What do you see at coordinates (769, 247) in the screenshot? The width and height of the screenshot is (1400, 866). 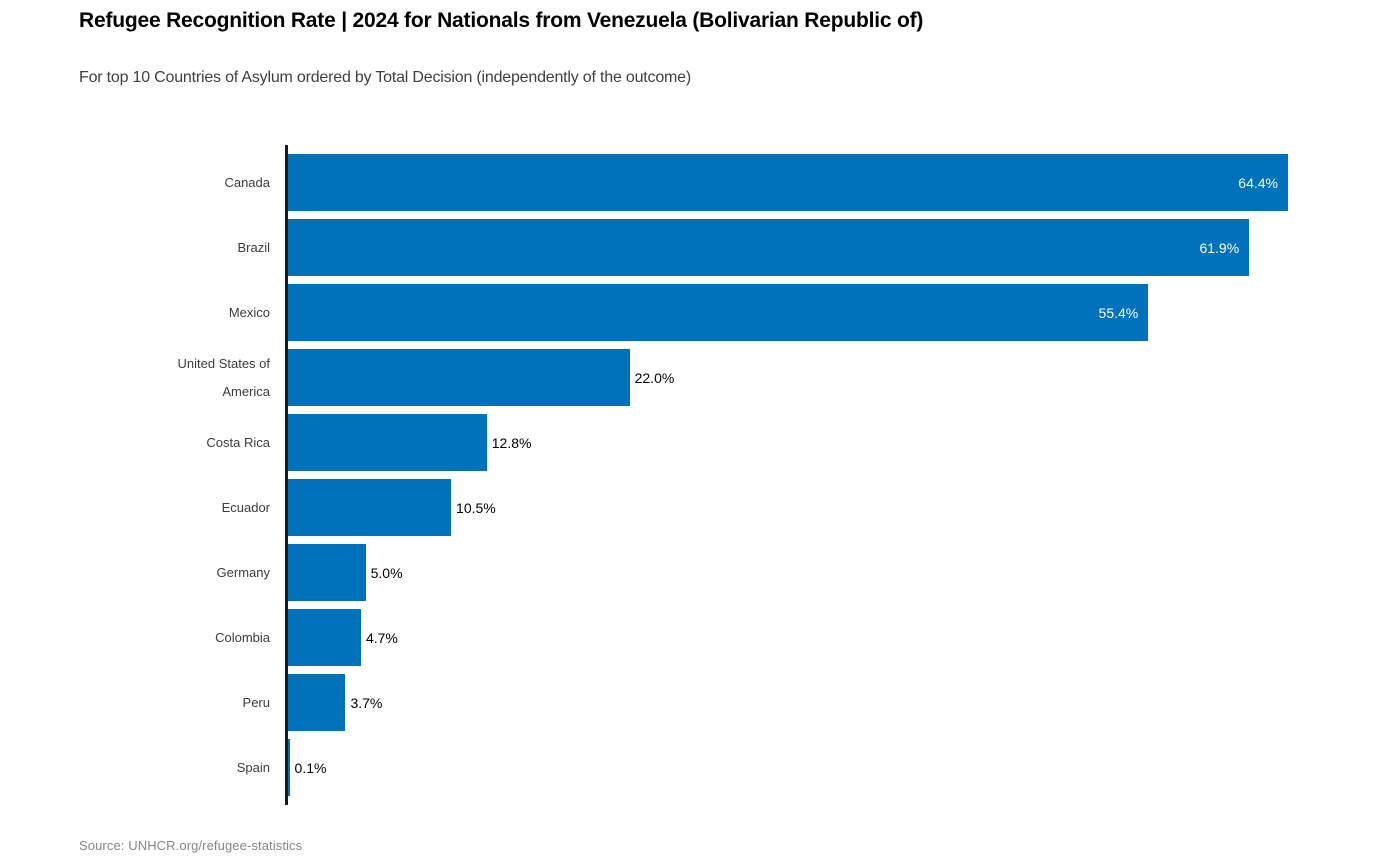 I see `bar: 61.9%` at bounding box center [769, 247].